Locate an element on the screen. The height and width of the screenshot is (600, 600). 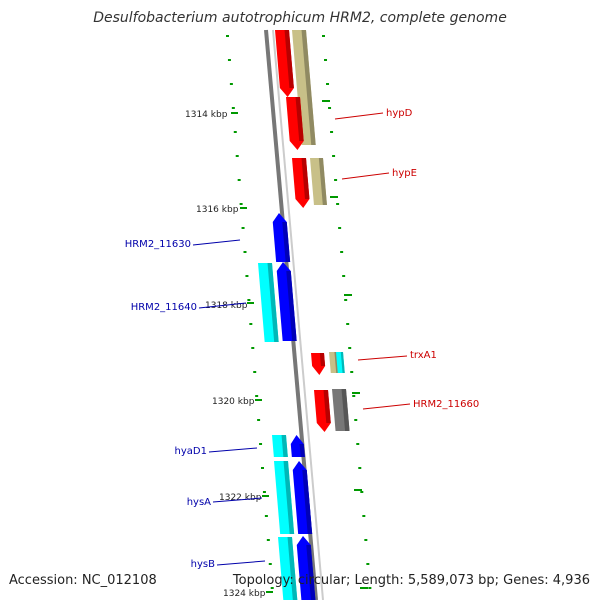
gene-block-hysA is located at coordinates (284, 497).